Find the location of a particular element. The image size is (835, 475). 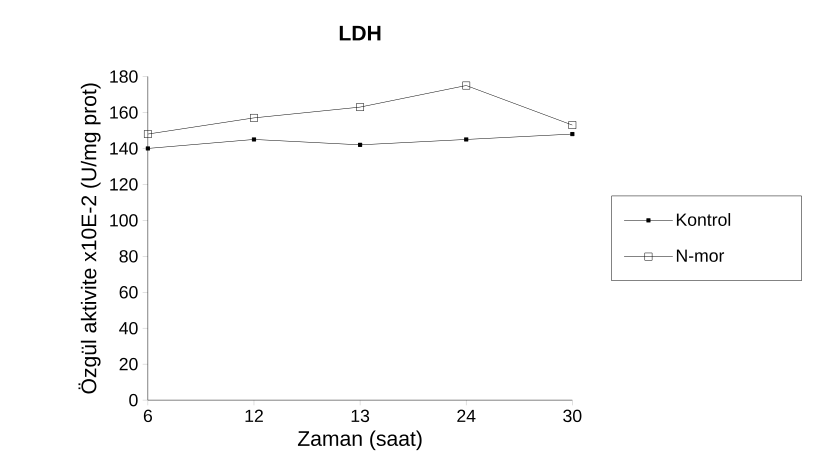

y-tick-label: 80 is located at coordinates (129, 256).